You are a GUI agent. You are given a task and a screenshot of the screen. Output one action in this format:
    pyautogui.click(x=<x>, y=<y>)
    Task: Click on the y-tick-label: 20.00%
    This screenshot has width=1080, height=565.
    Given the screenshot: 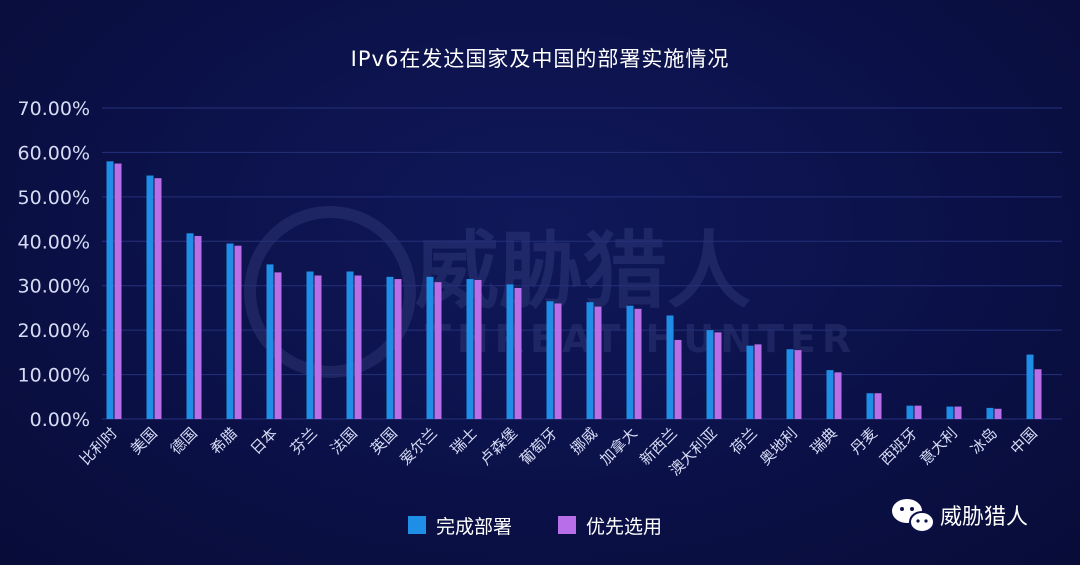 What is the action you would take?
    pyautogui.click(x=54, y=331)
    